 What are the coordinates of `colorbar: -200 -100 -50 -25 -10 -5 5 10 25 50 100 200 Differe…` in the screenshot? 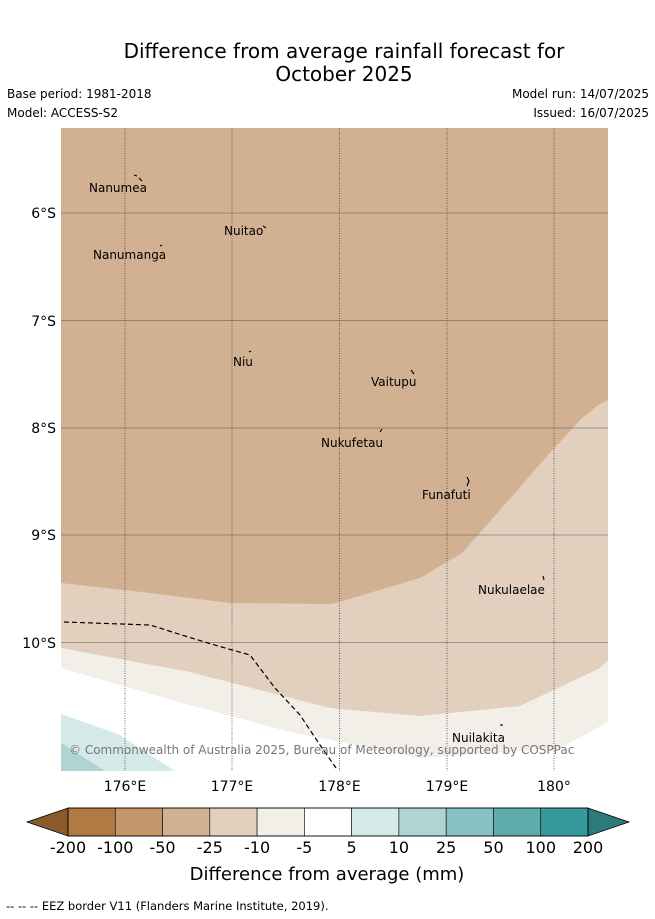 It's located at (328, 846).